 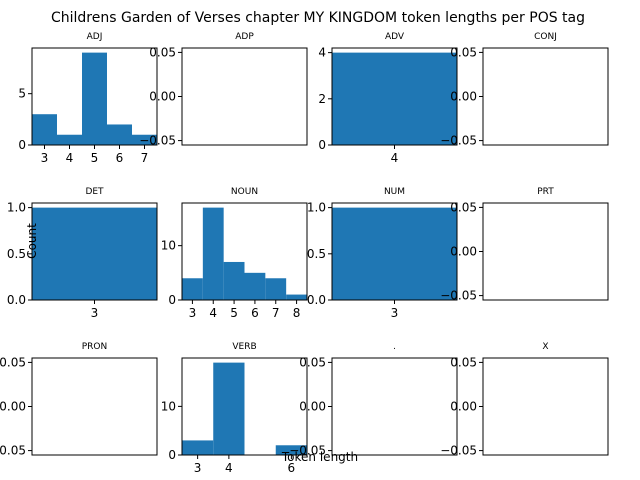 What do you see at coordinates (244, 192) in the screenshot?
I see `panel-title: NOUN` at bounding box center [244, 192].